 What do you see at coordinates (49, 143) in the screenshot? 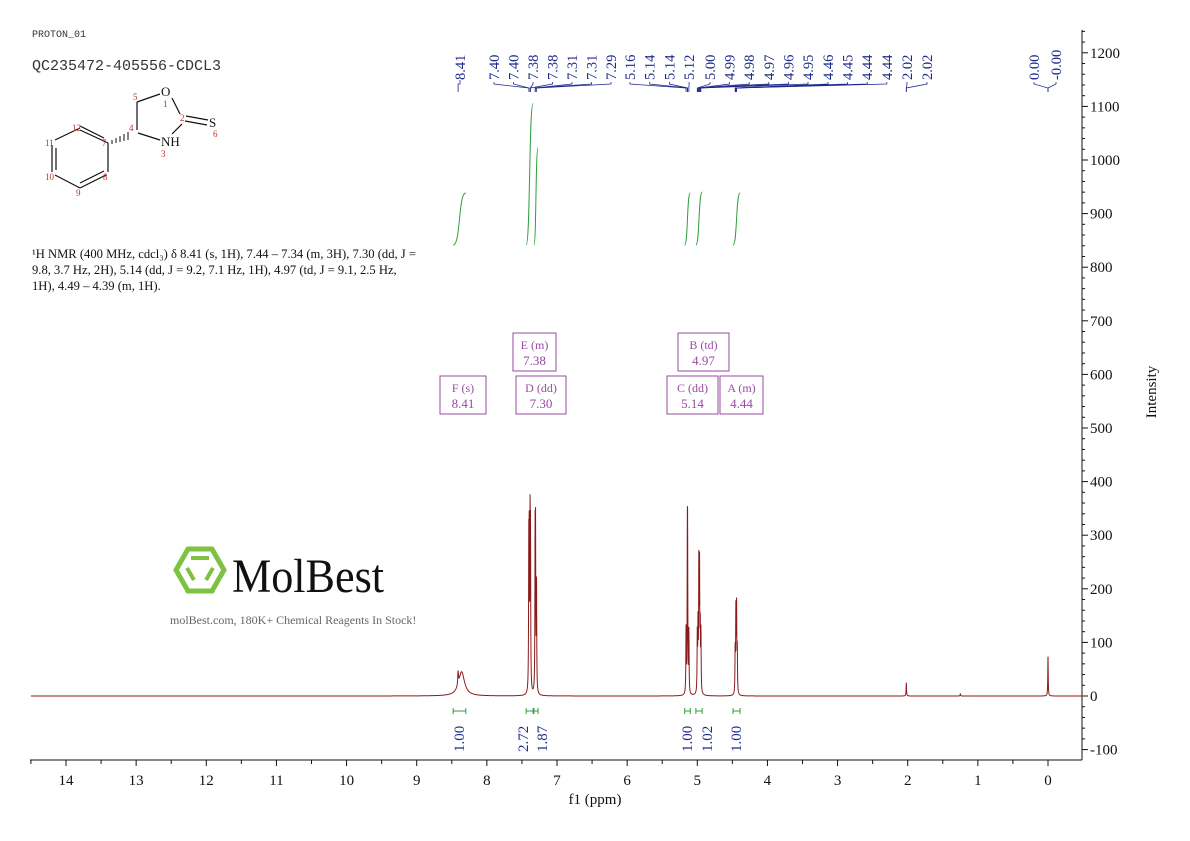
I see `atom-number: 11` at bounding box center [49, 143].